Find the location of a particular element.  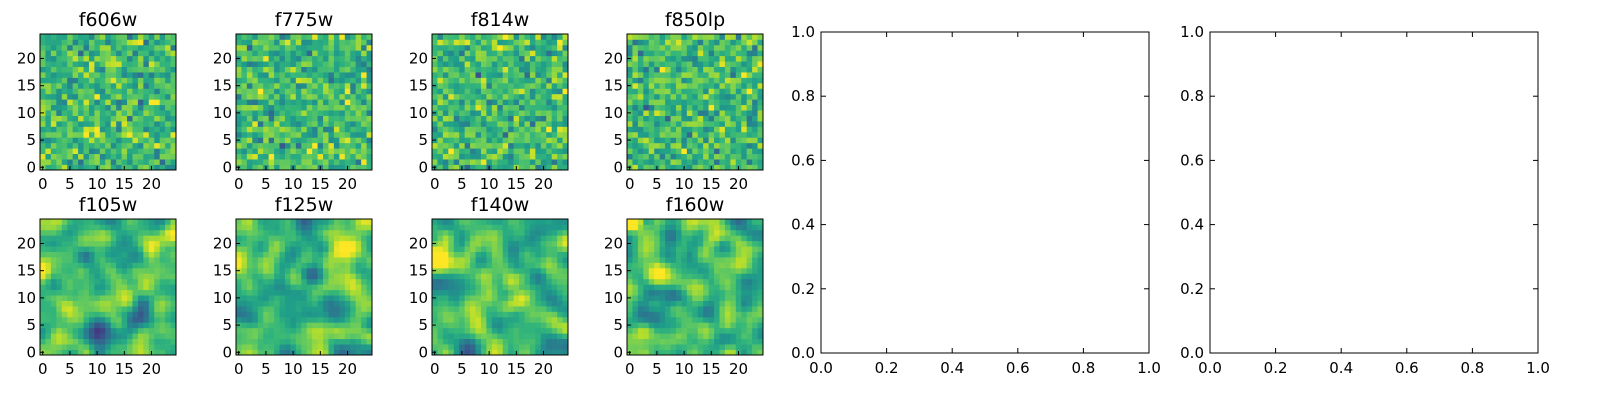

x-tick-label: 10 is located at coordinates (293, 369).